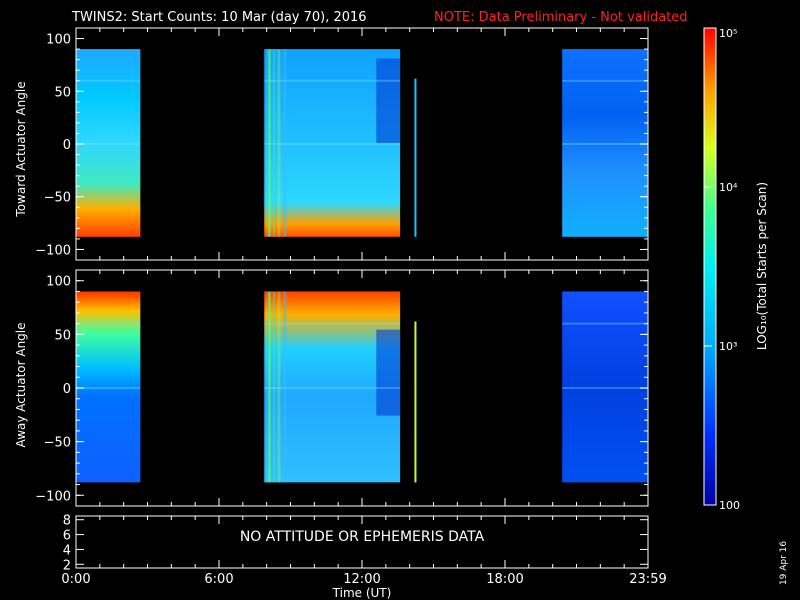  Describe the element at coordinates (21, 149) in the screenshot. I see `toward-ylabel: Toward Actuator Angle` at that location.